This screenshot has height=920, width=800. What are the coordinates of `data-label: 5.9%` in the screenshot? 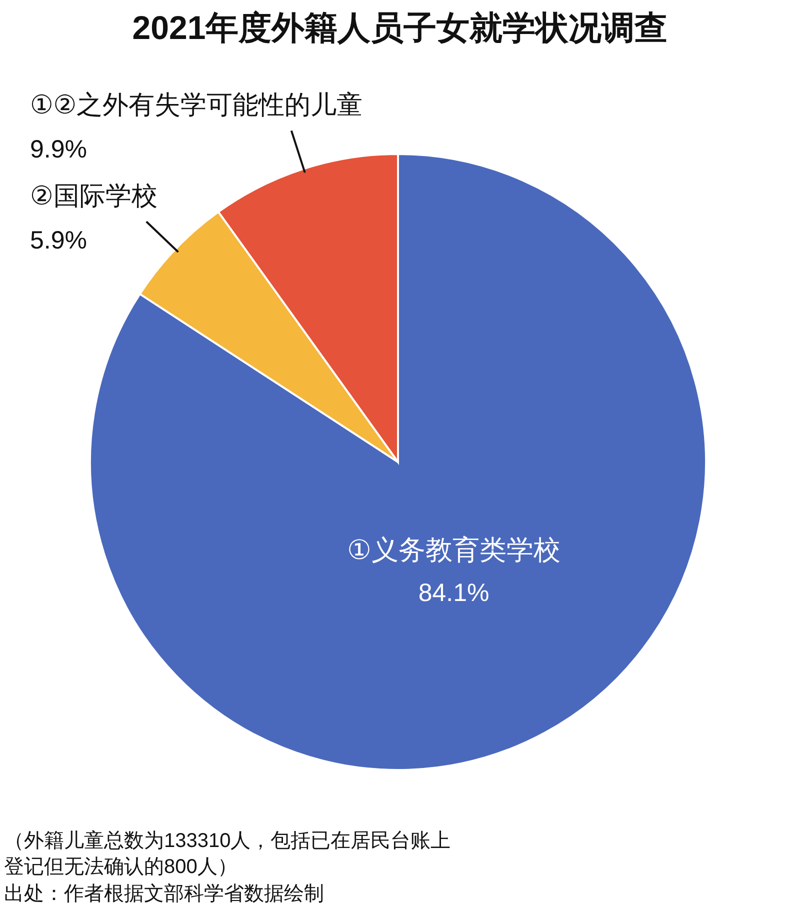 It's located at (58, 240).